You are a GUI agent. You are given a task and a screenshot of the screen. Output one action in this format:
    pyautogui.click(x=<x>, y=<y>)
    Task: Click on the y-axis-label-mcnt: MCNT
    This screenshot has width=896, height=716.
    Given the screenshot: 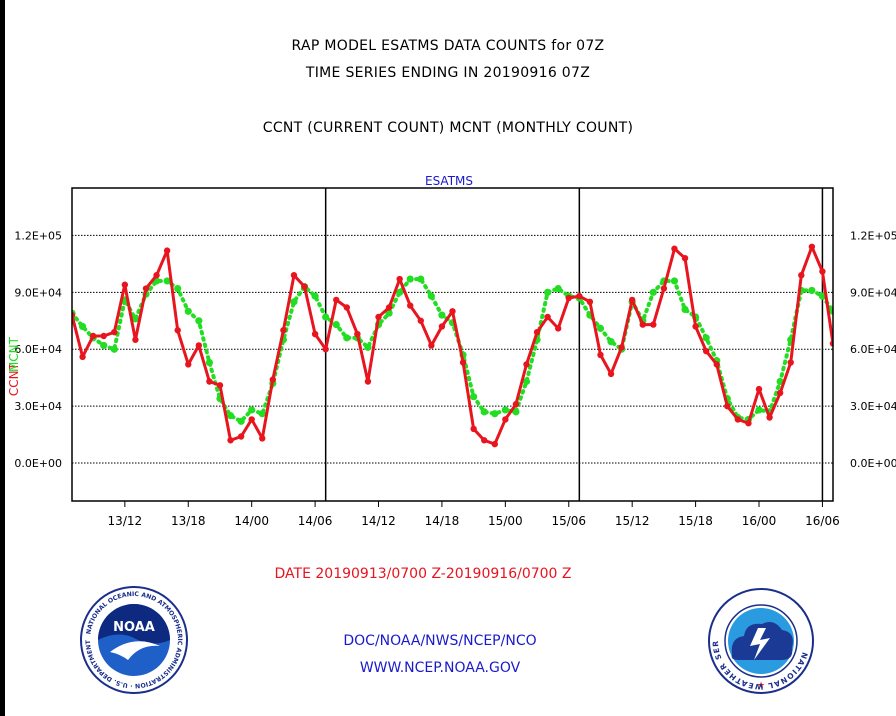 What is the action you would take?
    pyautogui.click(x=14, y=354)
    